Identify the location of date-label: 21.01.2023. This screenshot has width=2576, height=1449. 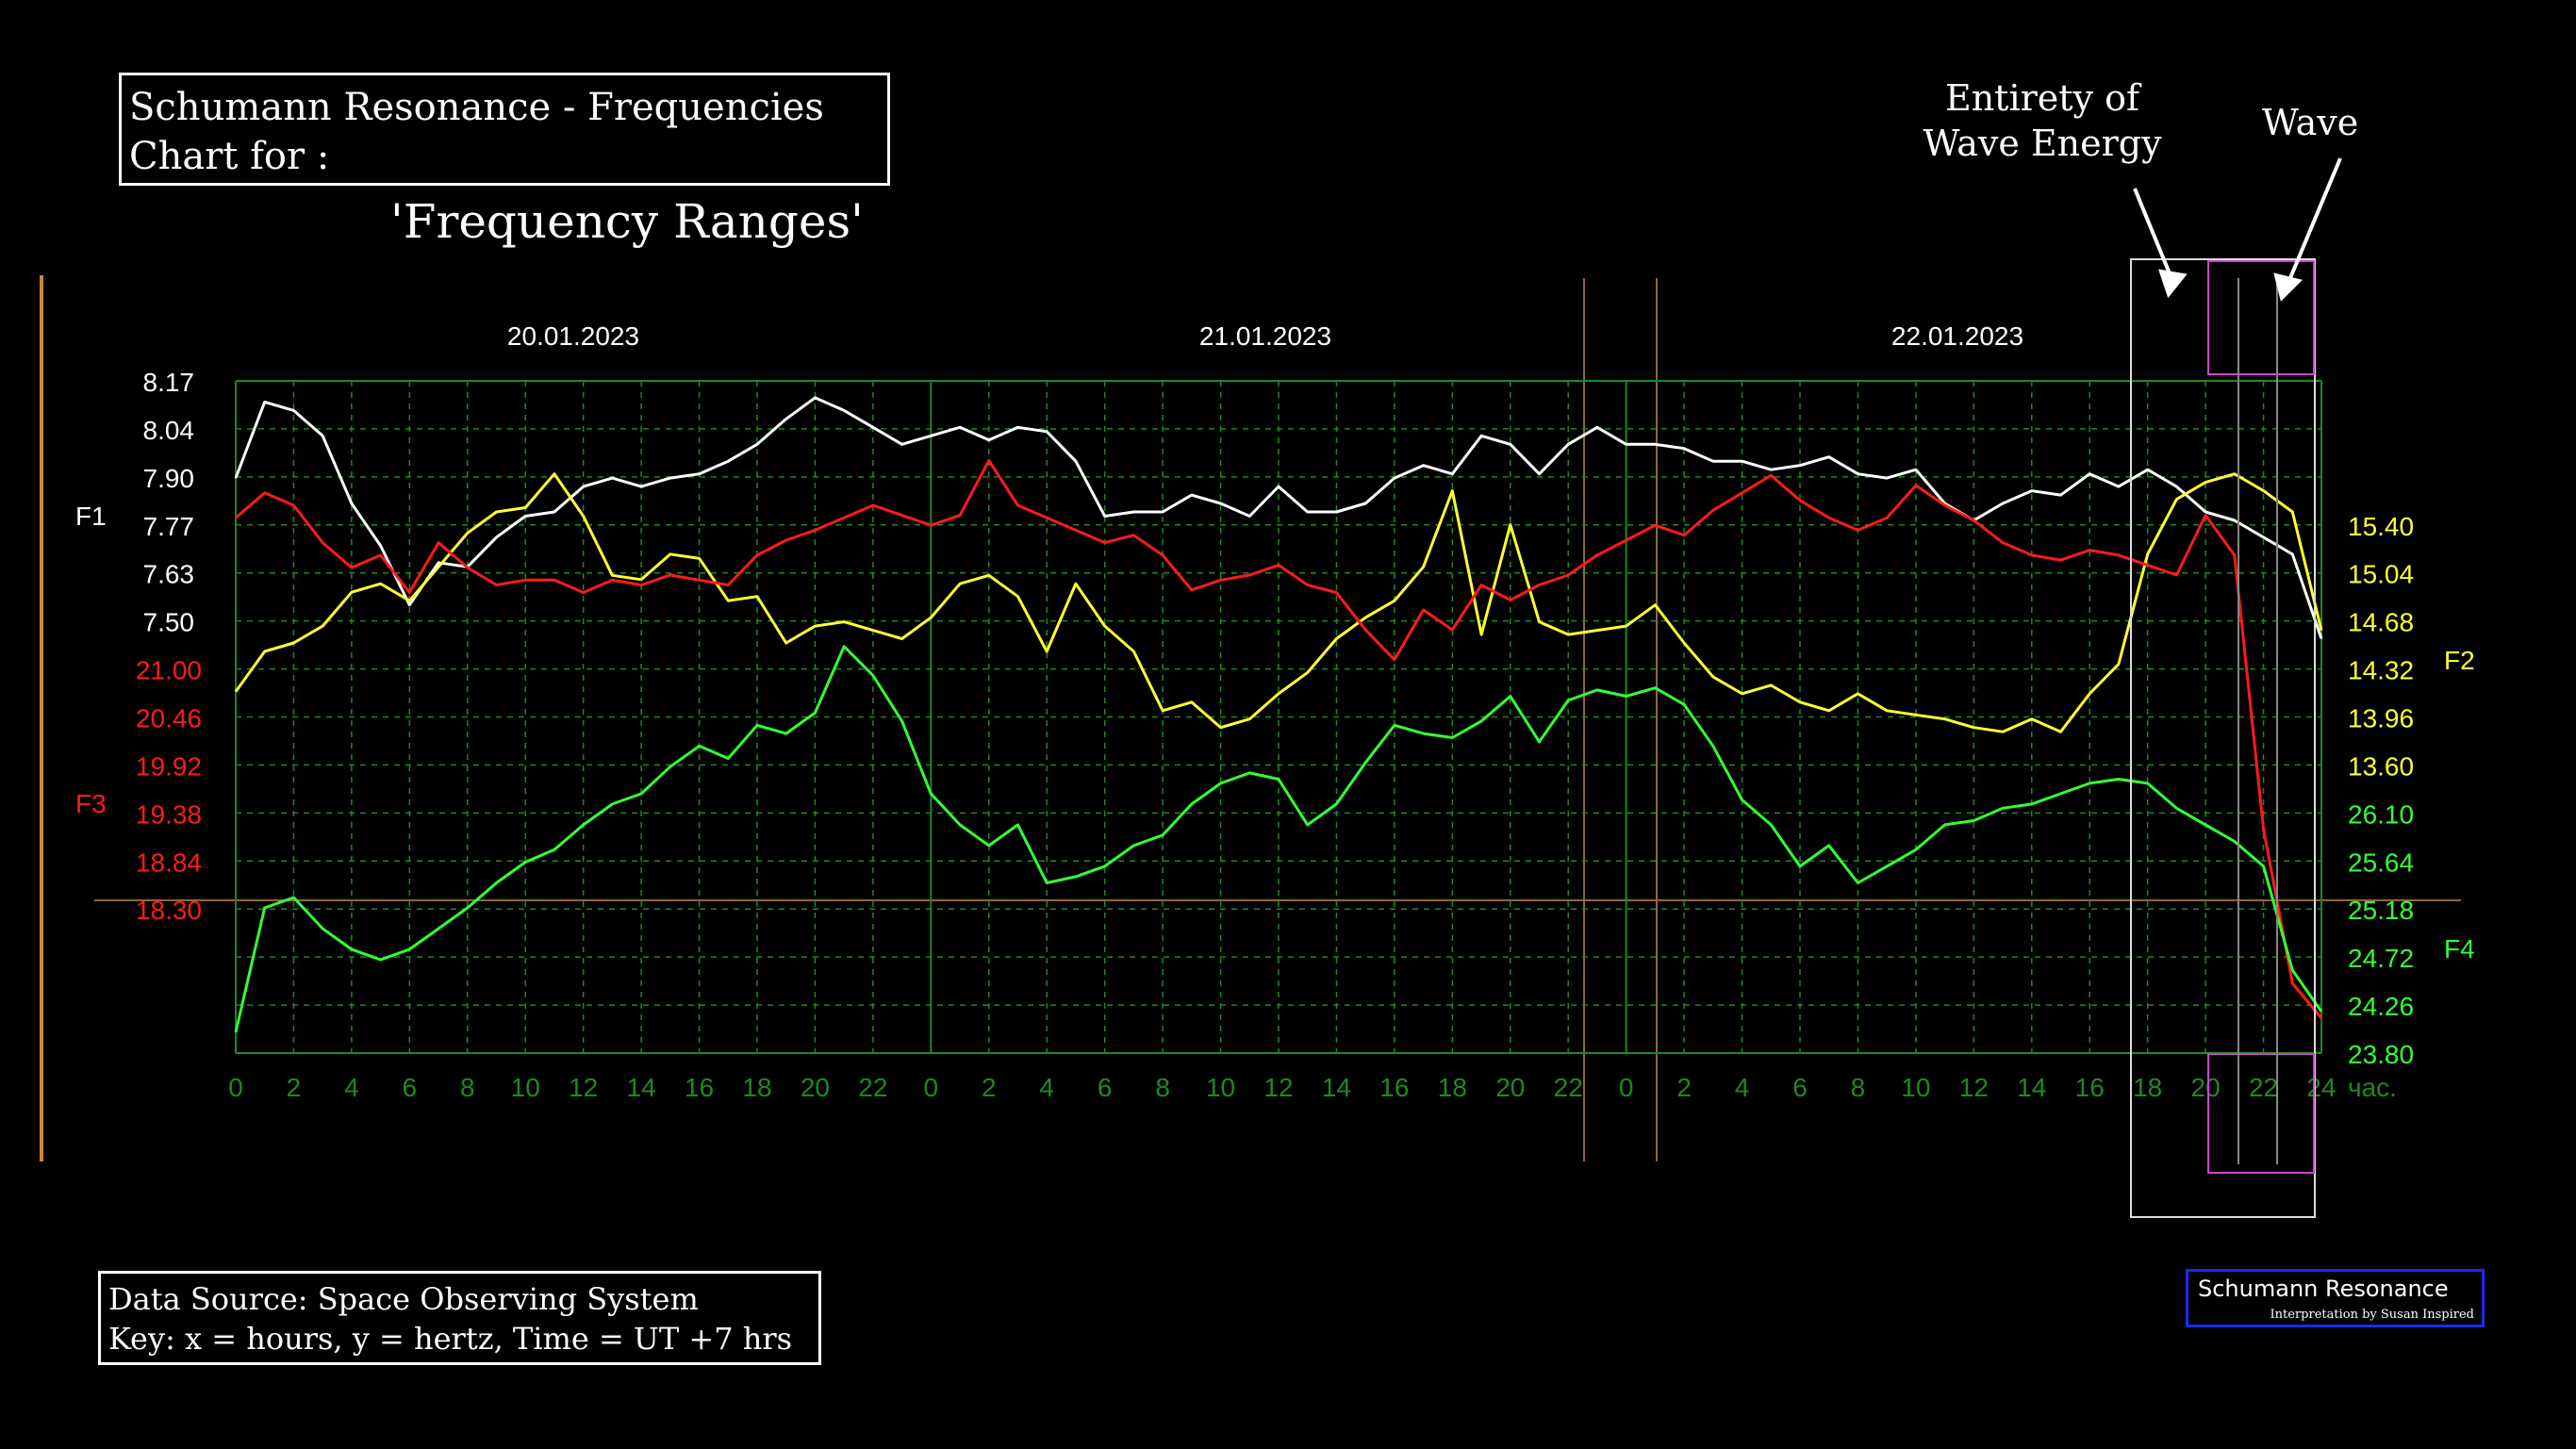
(1265, 336).